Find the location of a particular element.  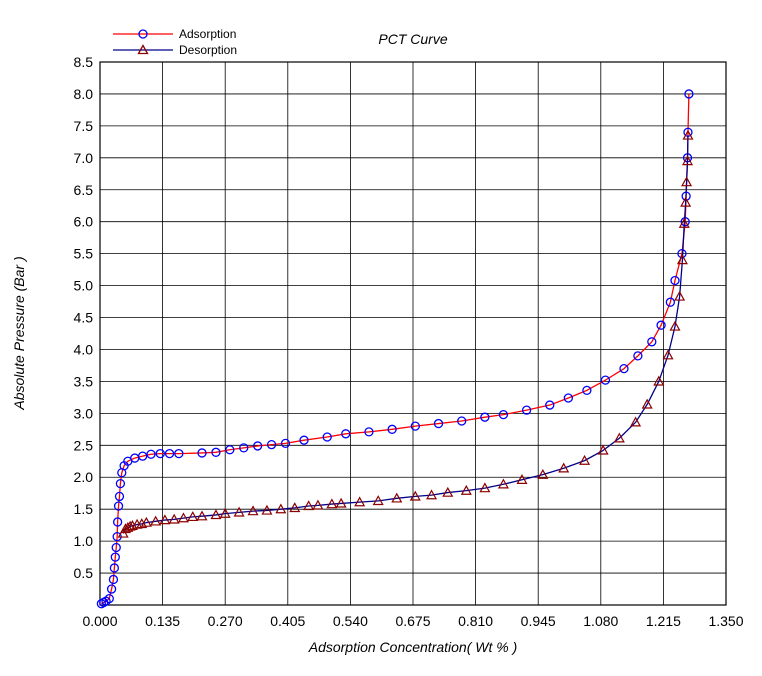

x-tick-label: 0.540 is located at coordinates (350, 621).